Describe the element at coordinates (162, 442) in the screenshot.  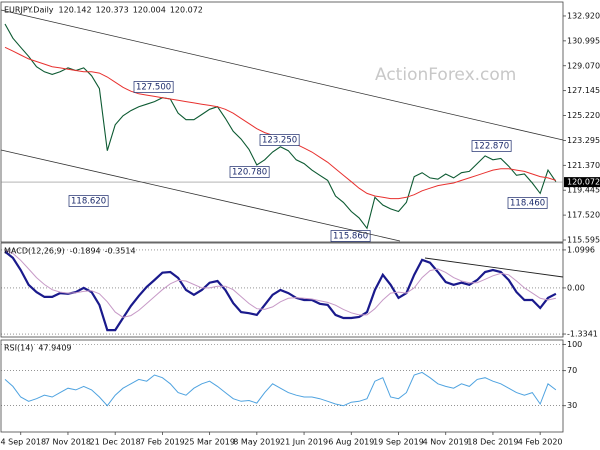
I see `x-tick-label: 7 Feb 2019` at that location.